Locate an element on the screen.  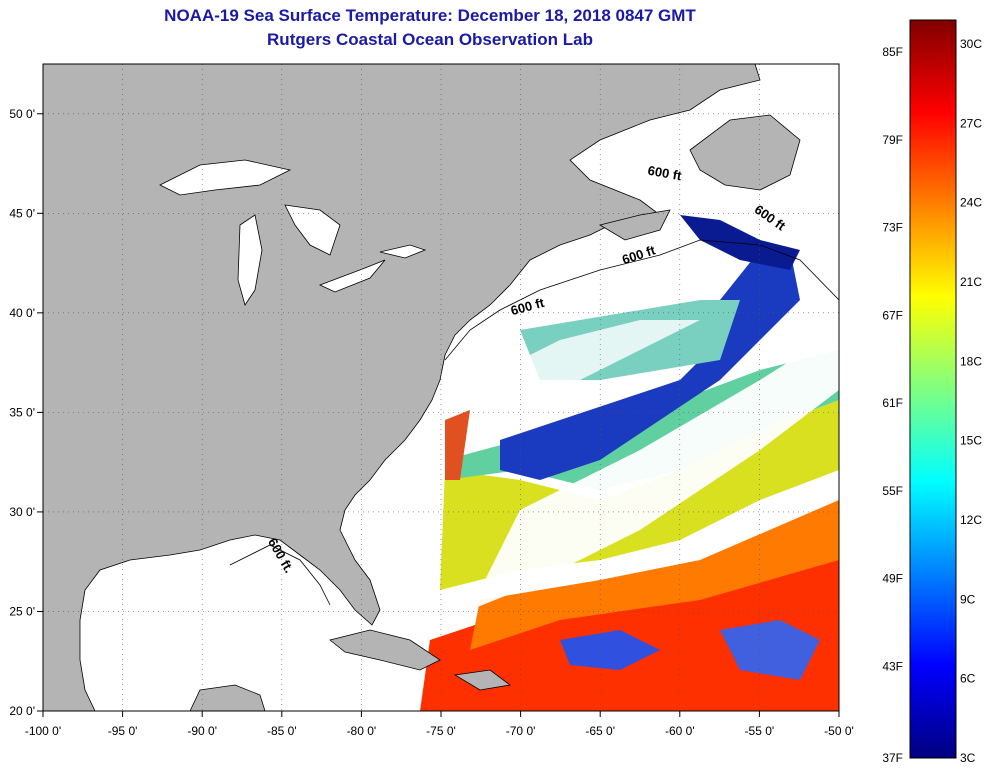
colorbar-c-label: 30C is located at coordinates (971, 44).